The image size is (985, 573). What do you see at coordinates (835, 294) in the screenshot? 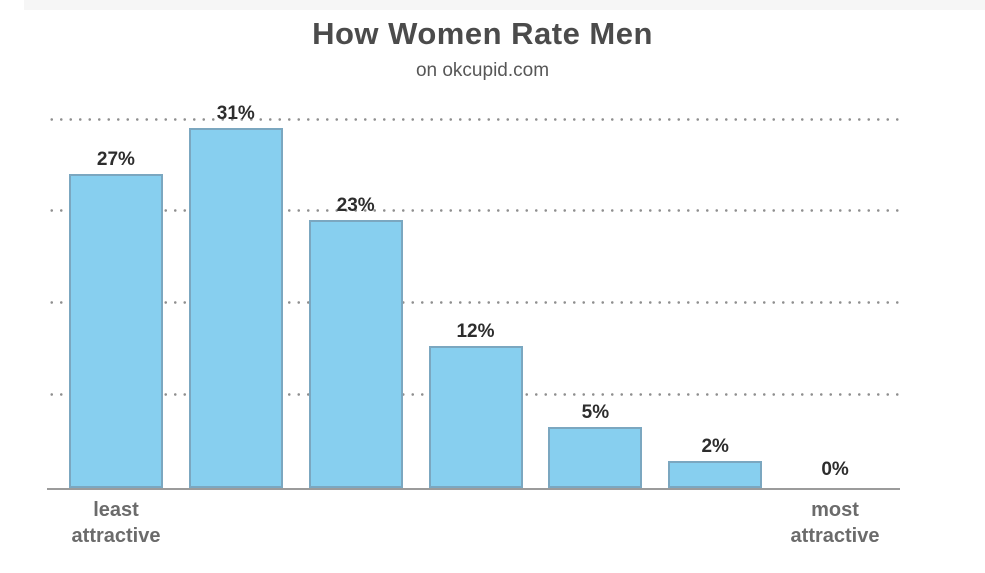
I see `bar-slot: 0%` at bounding box center [835, 294].